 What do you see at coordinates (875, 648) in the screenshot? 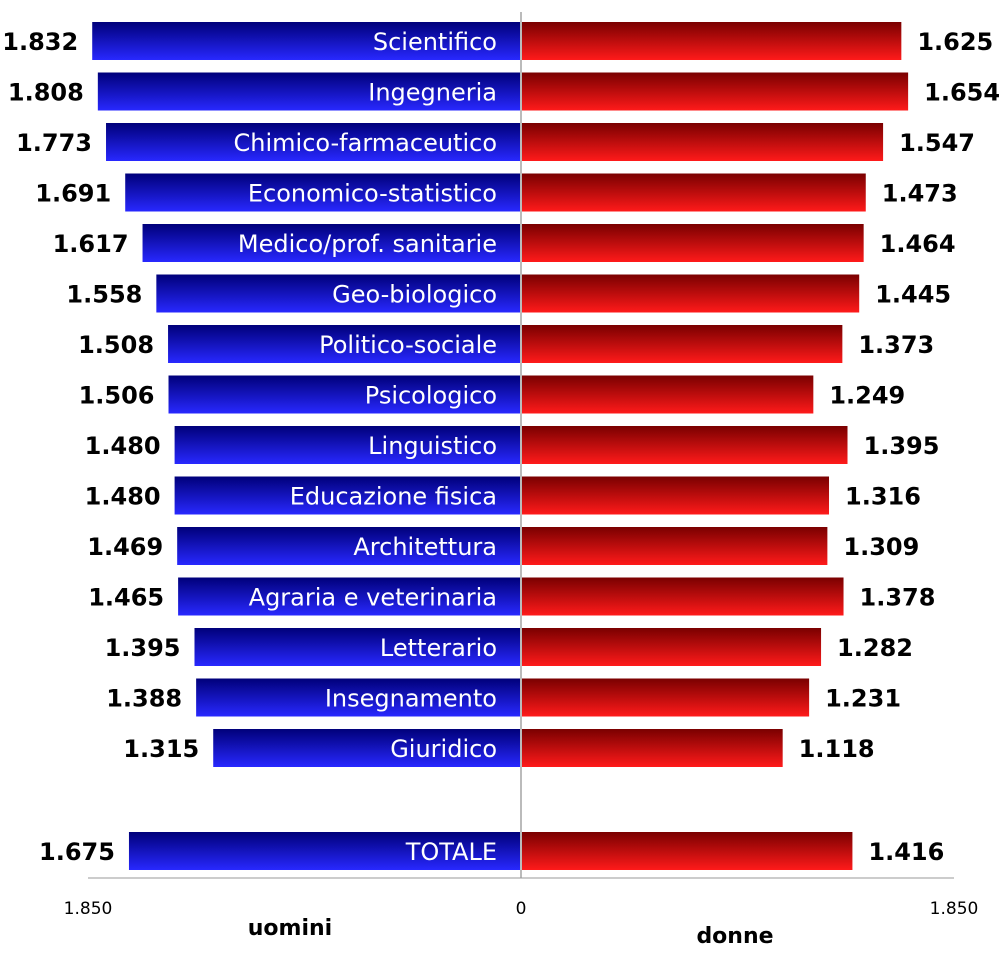
I see `value-label-donne-12: 1.282` at bounding box center [875, 648].